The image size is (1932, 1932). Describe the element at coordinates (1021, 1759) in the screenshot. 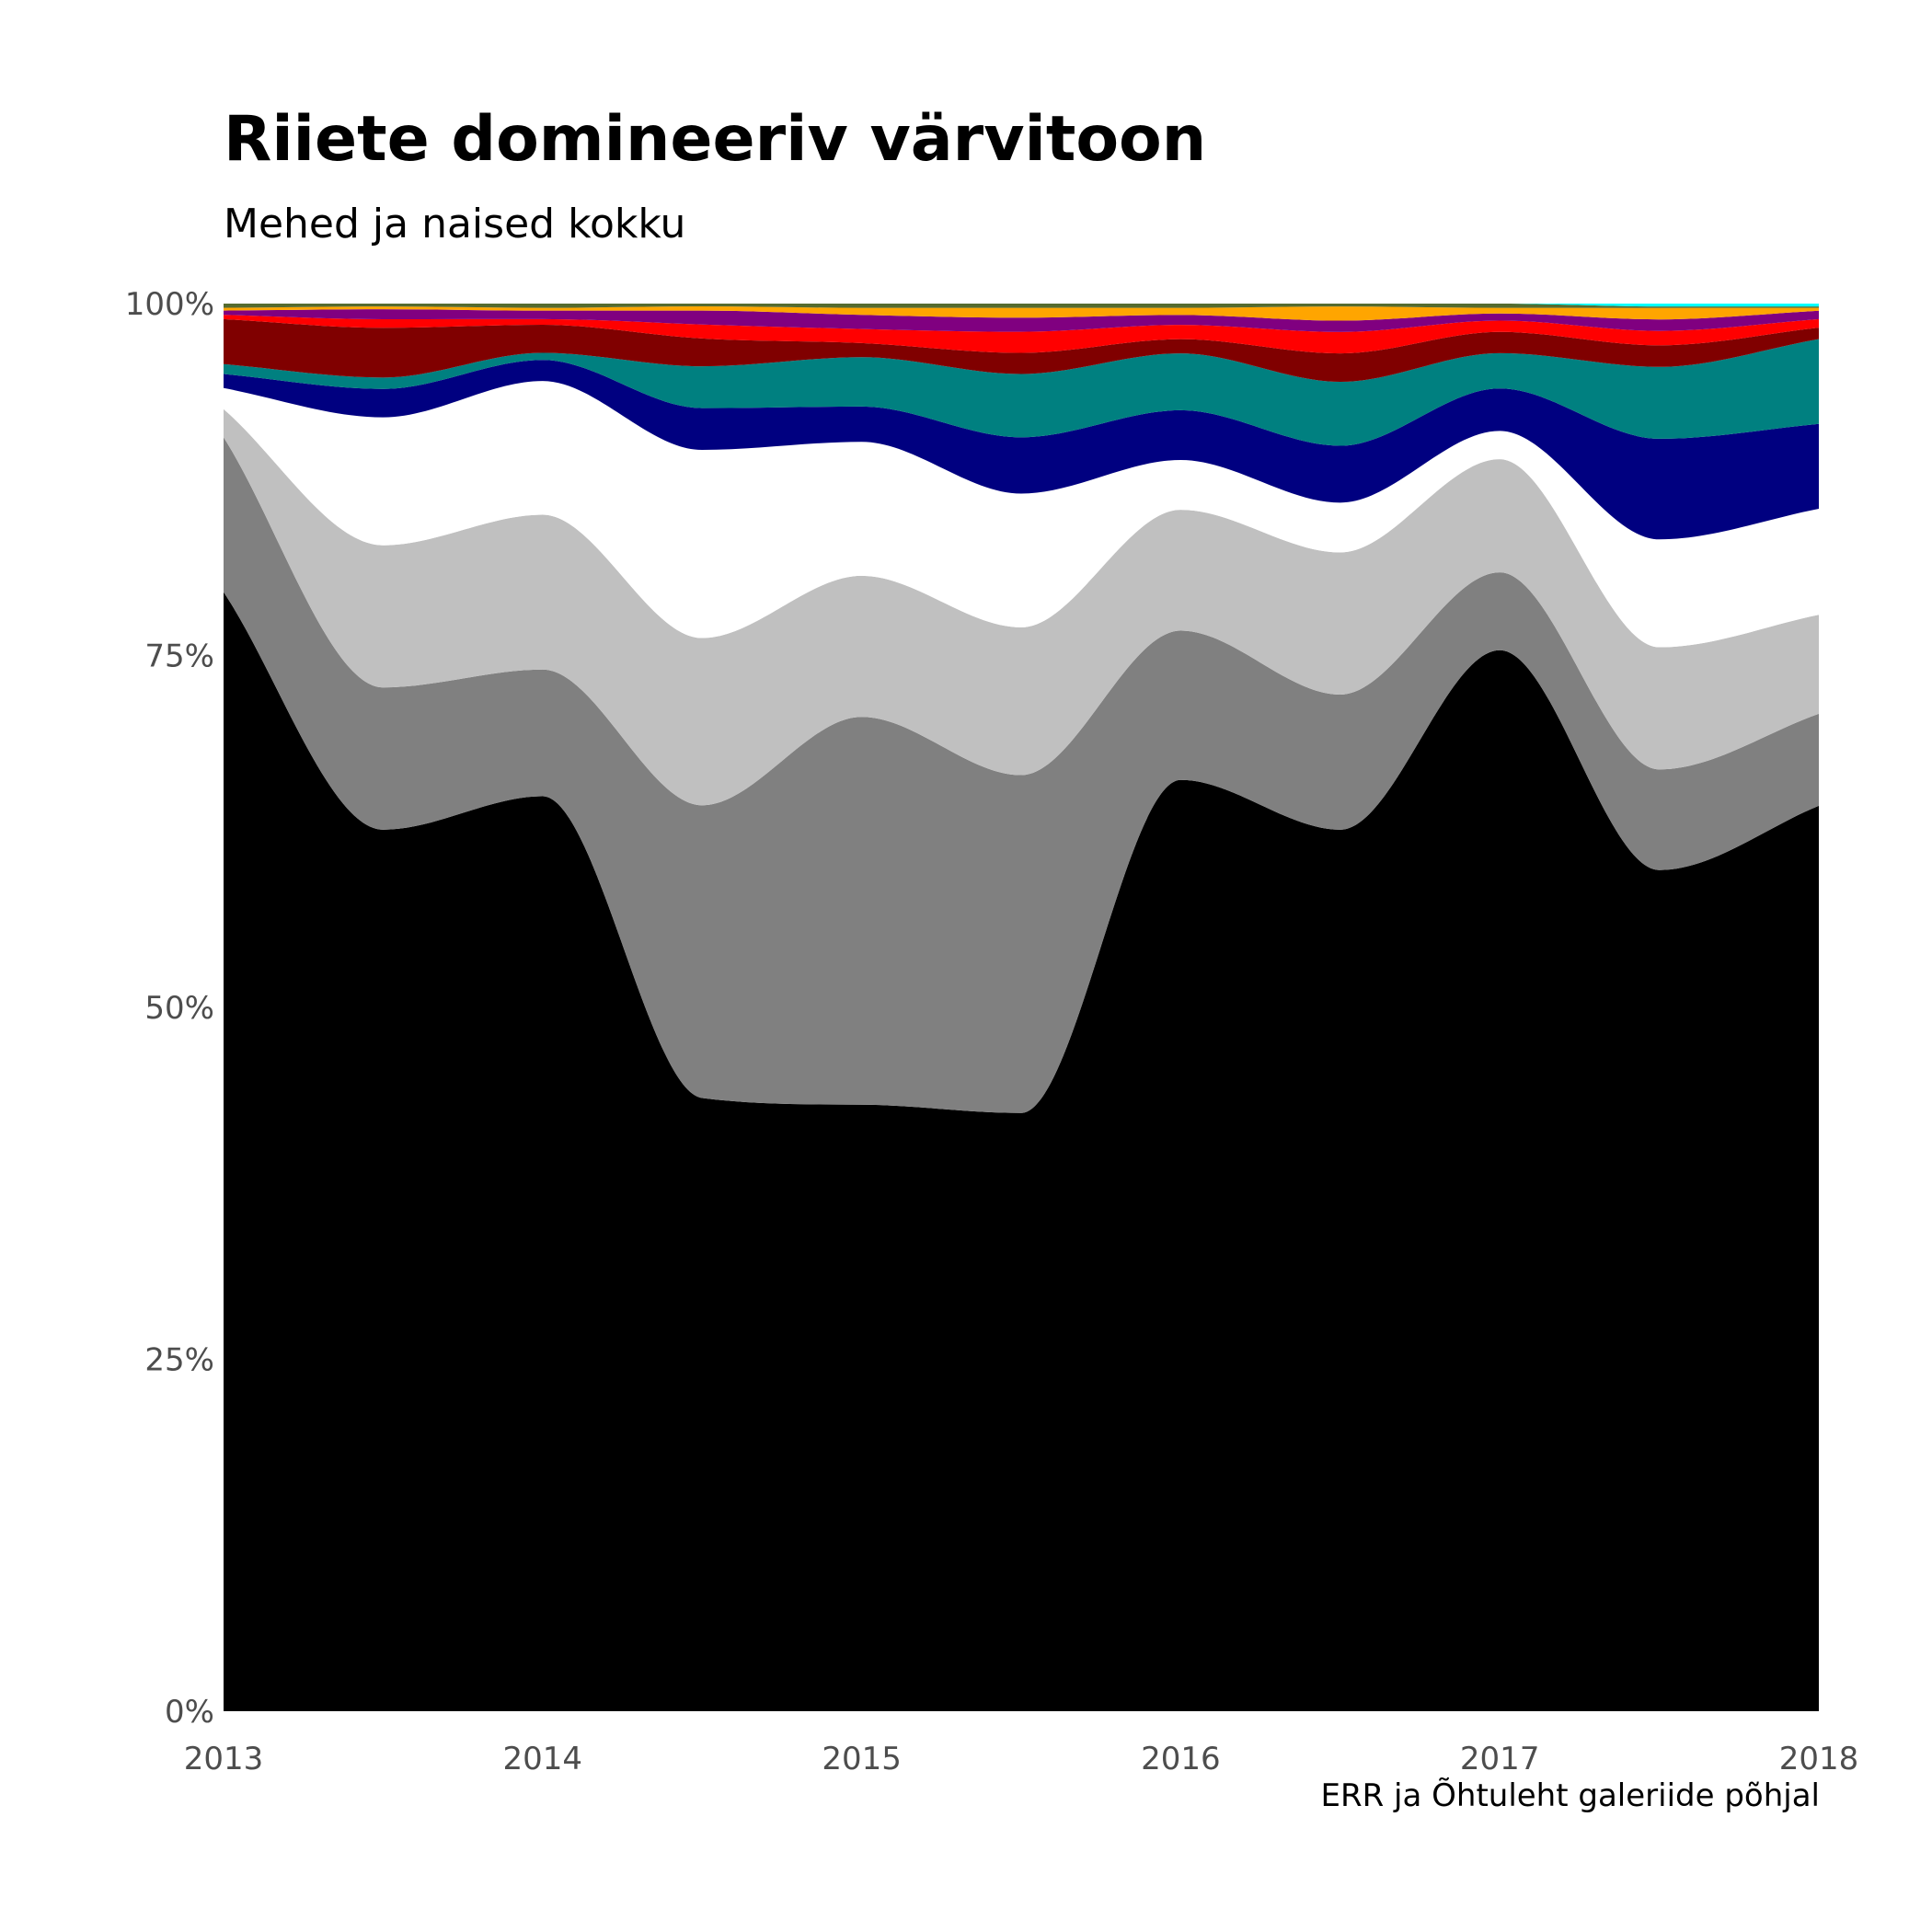

I see `x-axis-ticks: 2013 2014 2015 2016 2017 2018` at that location.